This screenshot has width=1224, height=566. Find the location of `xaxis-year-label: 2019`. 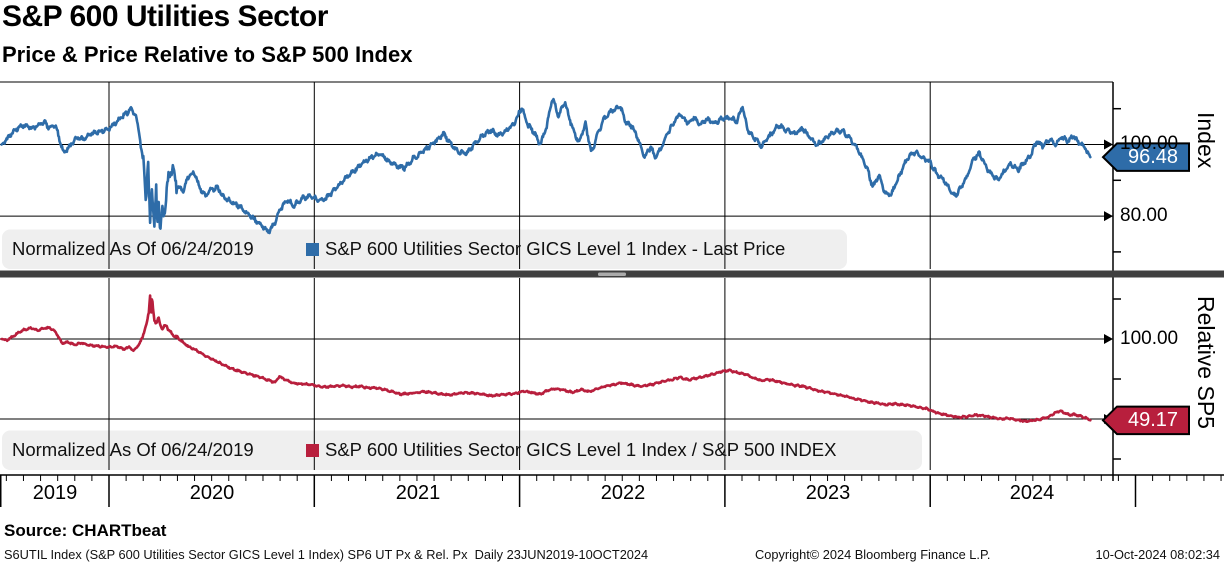

xaxis-year-label: 2019 is located at coordinates (55, 493).